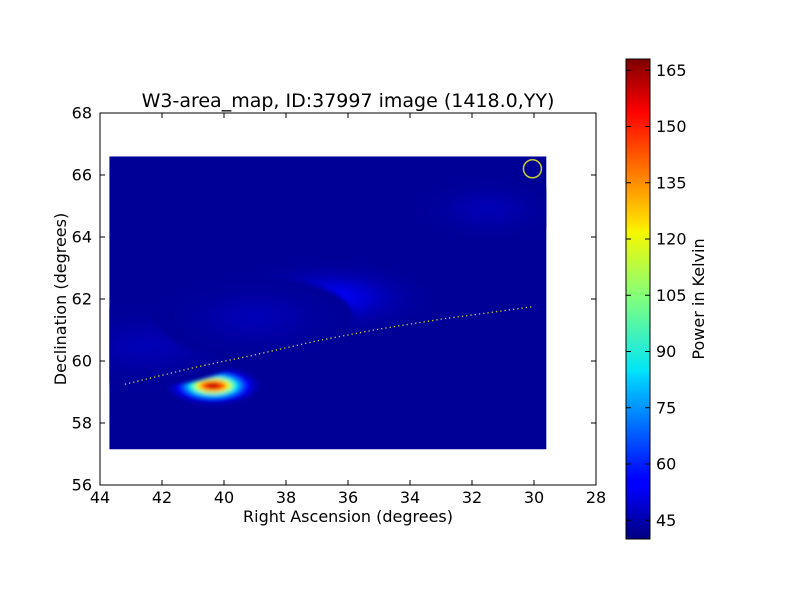 The height and width of the screenshot is (600, 800). I want to click on colorbar, so click(638, 299).